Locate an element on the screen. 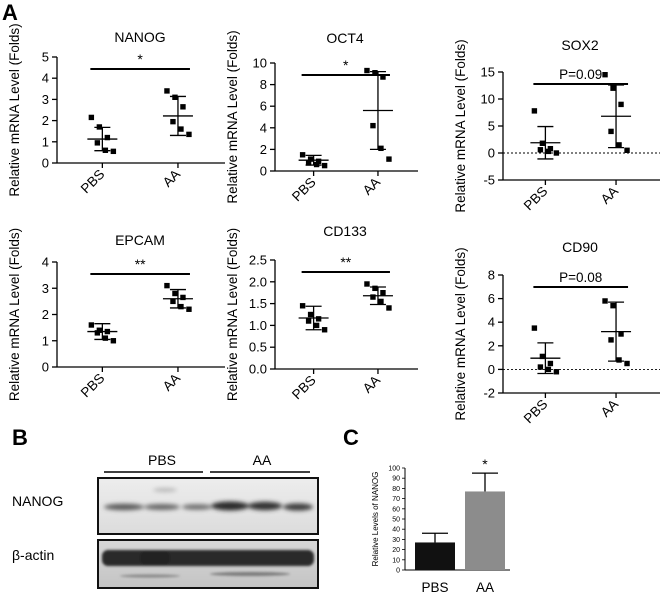 This screenshot has height=600, width=671. blot-row-label-bactin: β-actin is located at coordinates (33, 555).